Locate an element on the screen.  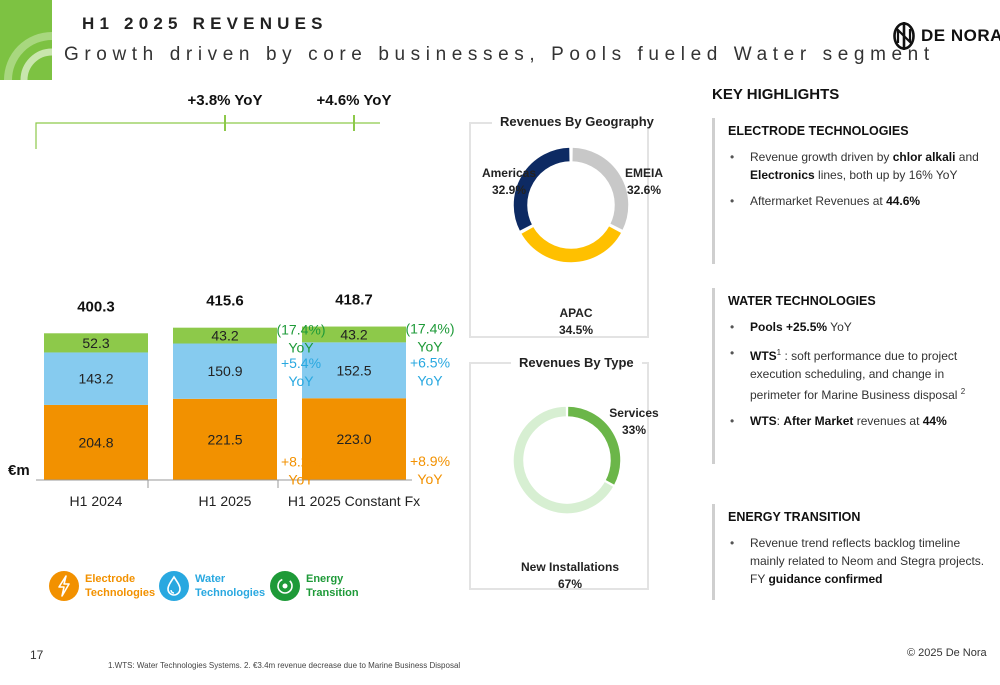
bar-value-label: 221.5 is located at coordinates (224, 439).